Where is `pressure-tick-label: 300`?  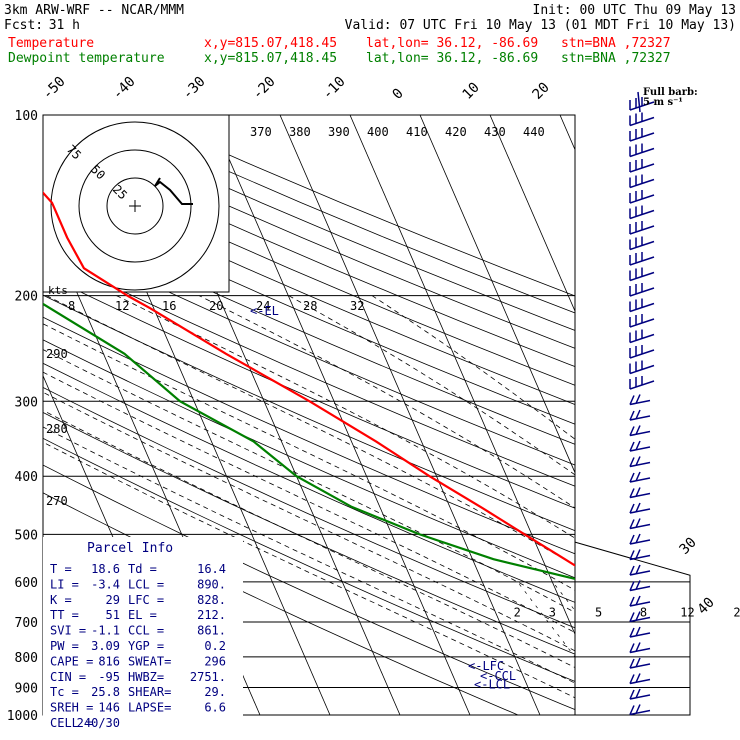
pressure-tick-label: 300 is located at coordinates (26, 402).